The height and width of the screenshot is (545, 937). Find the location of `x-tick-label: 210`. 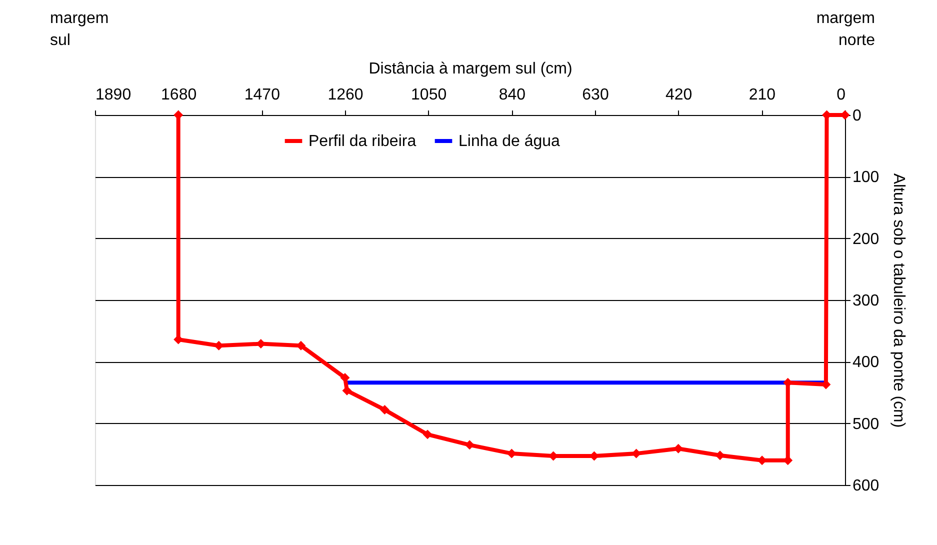

x-tick-label: 210 is located at coordinates (762, 95).